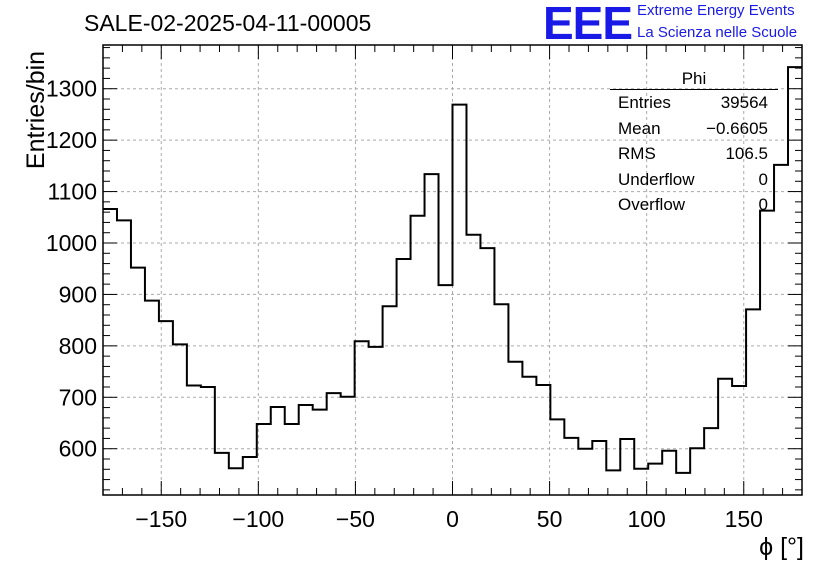 This screenshot has width=836, height=572. I want to click on x-tick-label: −100, so click(258, 519).